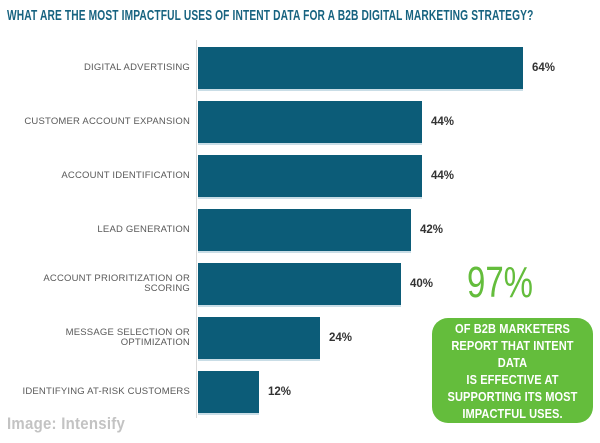 The image size is (600, 443). Describe the element at coordinates (280, 392) in the screenshot. I see `value-label: 12%` at that location.